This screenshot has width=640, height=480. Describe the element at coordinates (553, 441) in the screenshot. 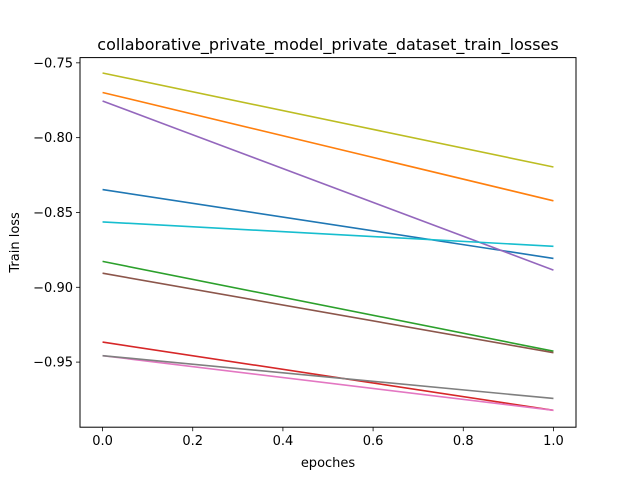

I see `x-tick-label: 1.0` at that location.